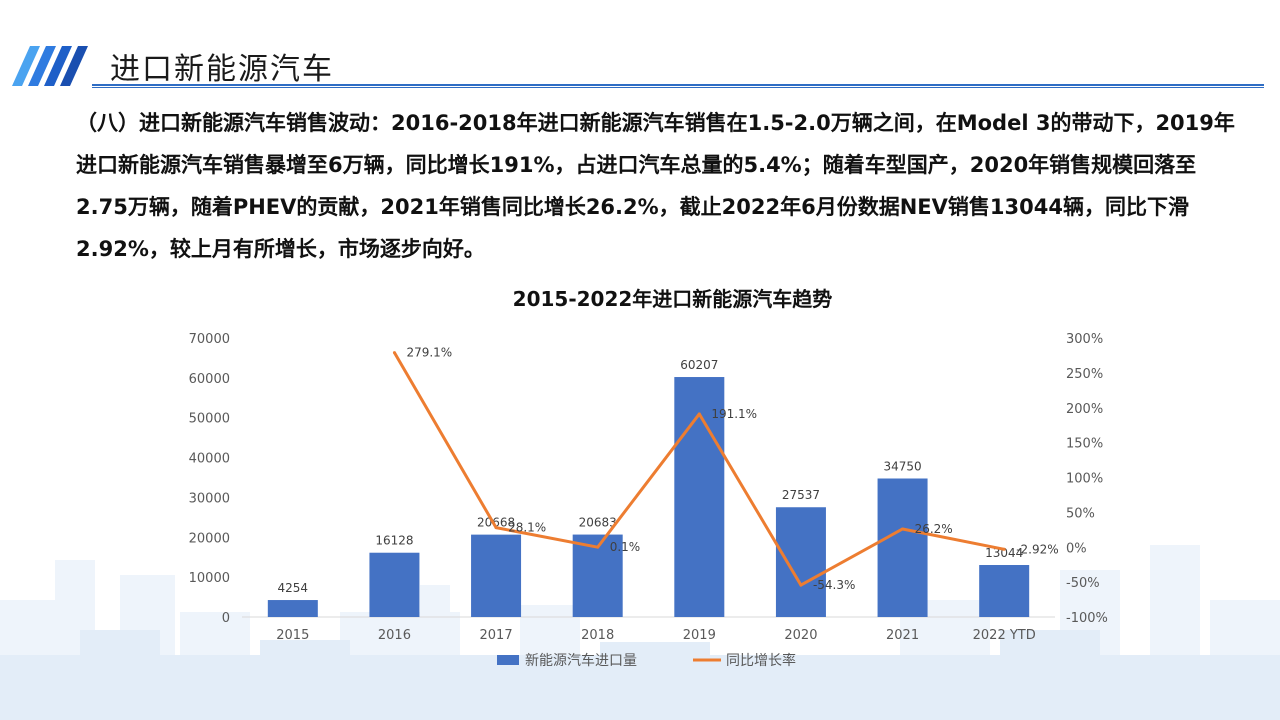  I want to click on x-tick-label: 2018, so click(597, 635).